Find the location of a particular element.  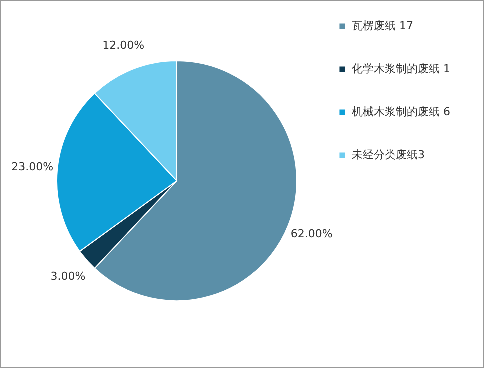

legend-label: 未经分类废纸3 is located at coordinates (388, 155).